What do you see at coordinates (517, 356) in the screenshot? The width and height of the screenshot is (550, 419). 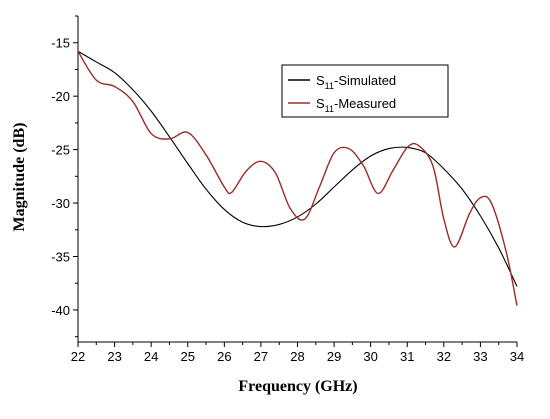 I see `x-tick-label: 34` at bounding box center [517, 356].